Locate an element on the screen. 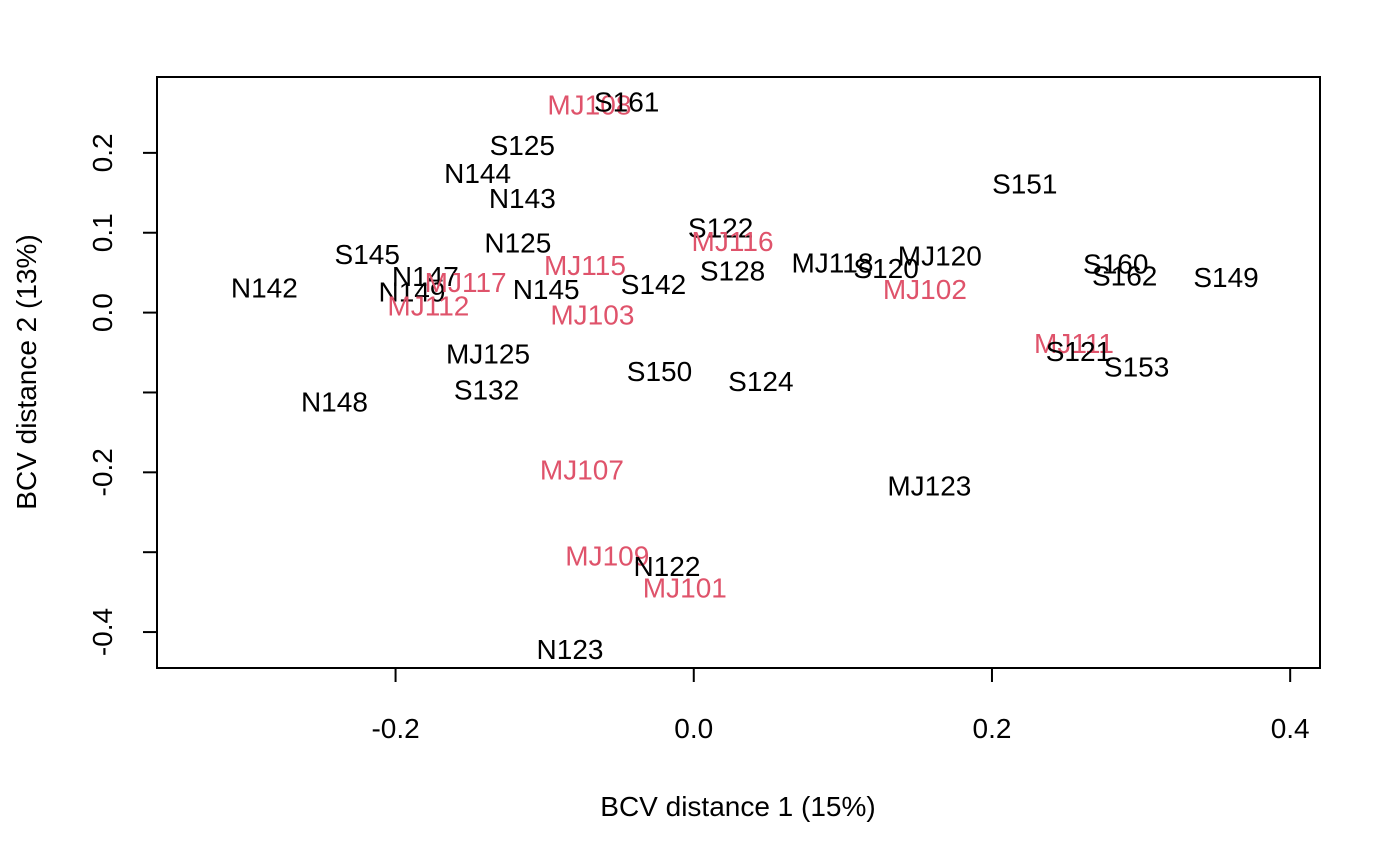 This screenshot has height=865, width=1400. point-label: MJ123 is located at coordinates (929, 485).